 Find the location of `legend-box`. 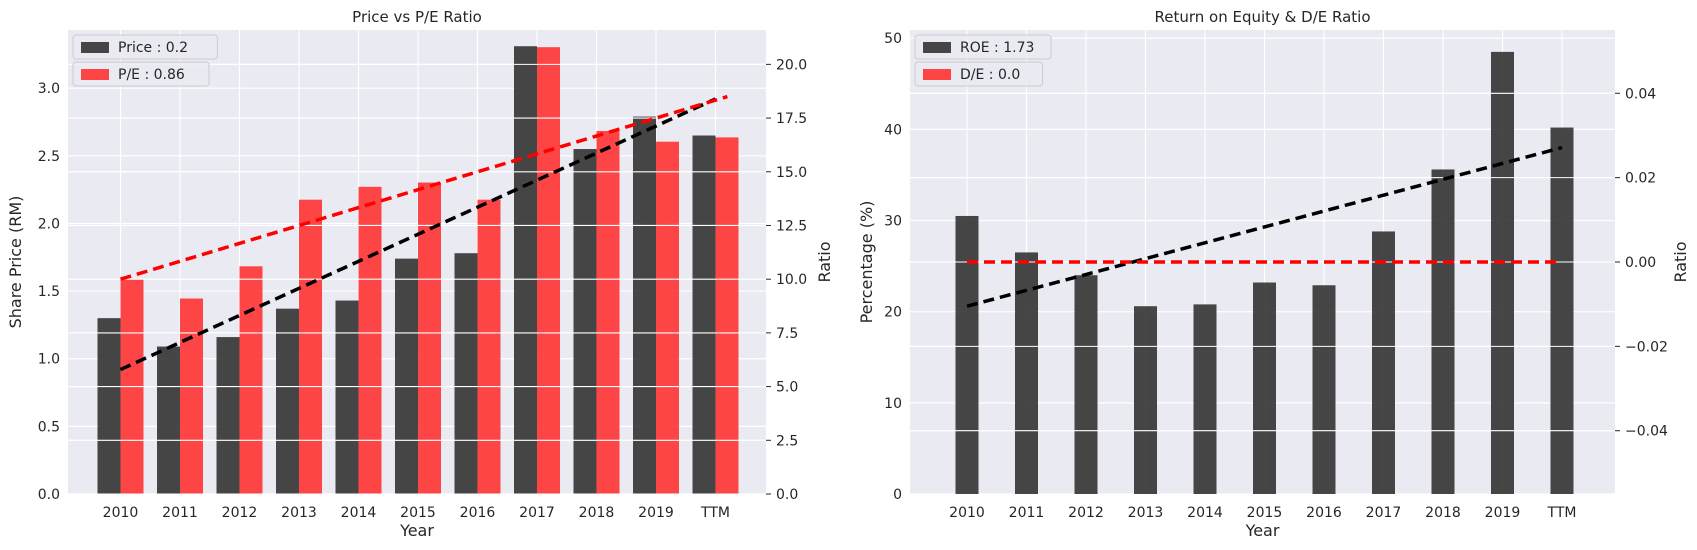

legend-box is located at coordinates (145, 47).